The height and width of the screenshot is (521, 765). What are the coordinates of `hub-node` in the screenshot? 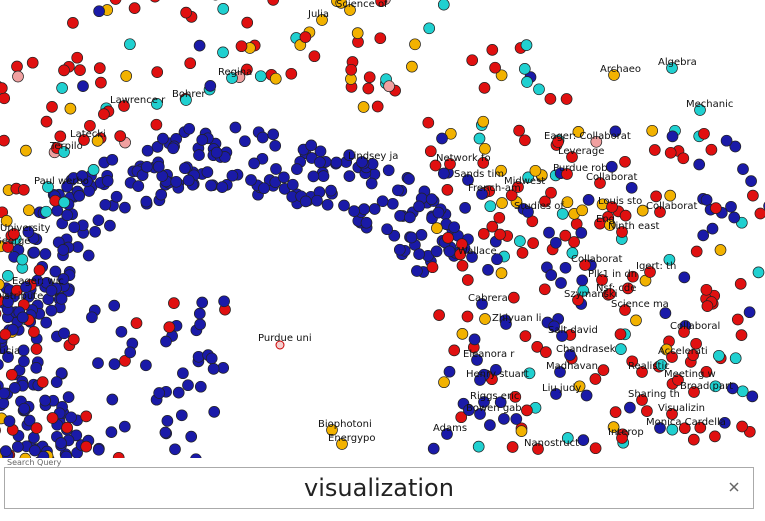 It's located at (280, 345).